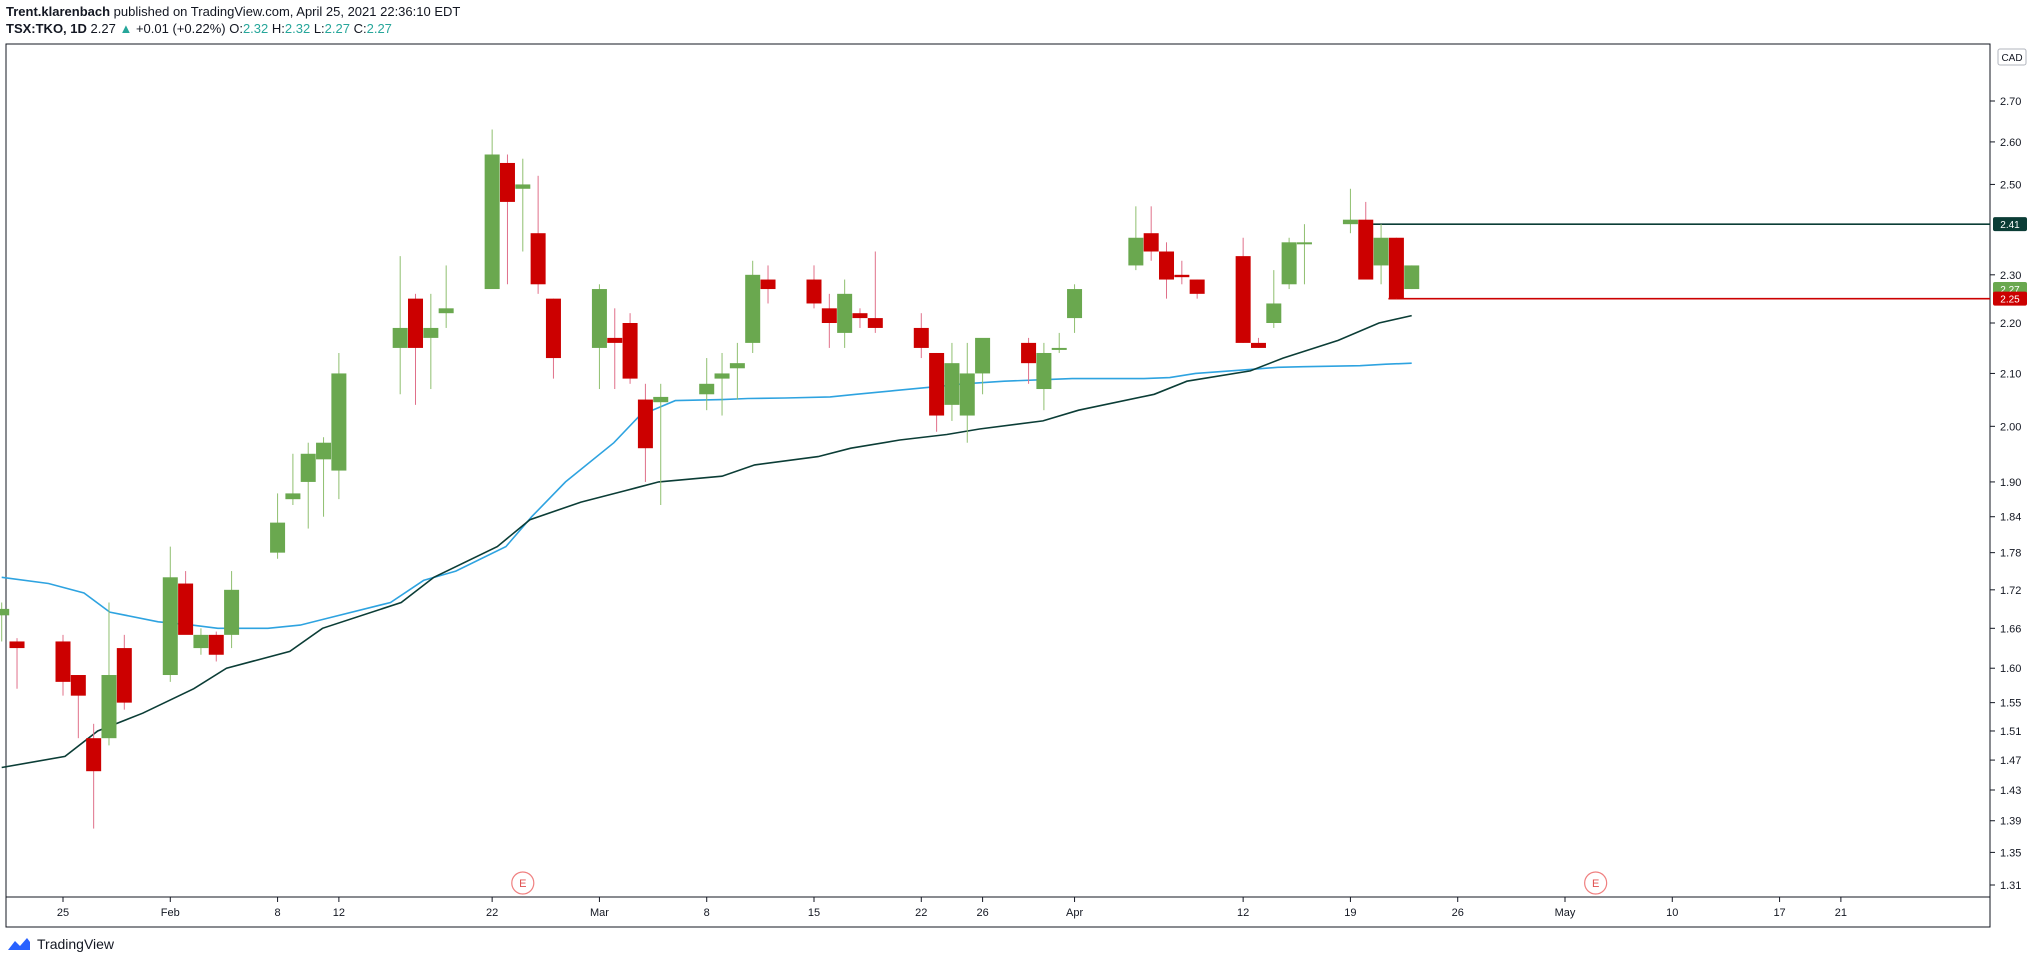  What do you see at coordinates (1074, 913) in the screenshot?
I see `time-tick-label: Apr` at bounding box center [1074, 913].